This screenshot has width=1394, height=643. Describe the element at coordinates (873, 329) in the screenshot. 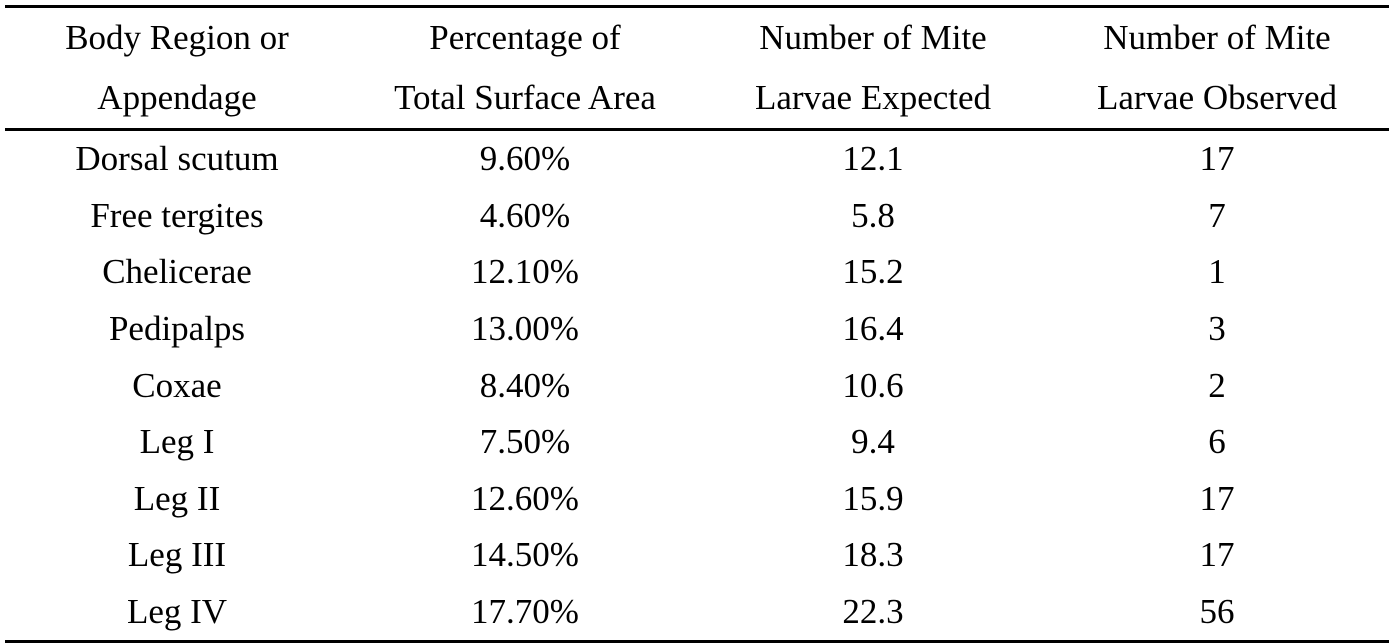

I see `cell-expected: 16.4` at that location.